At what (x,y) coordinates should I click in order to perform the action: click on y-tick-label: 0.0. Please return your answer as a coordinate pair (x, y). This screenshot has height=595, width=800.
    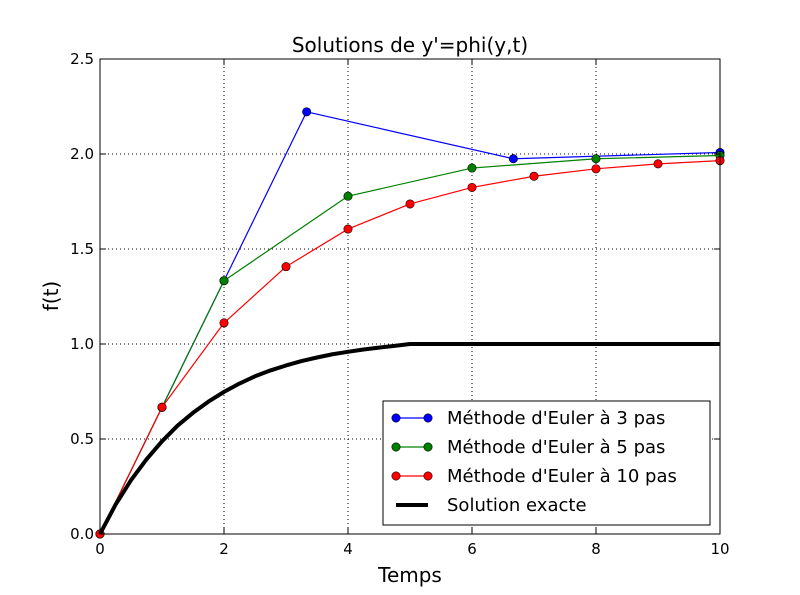
    Looking at the image, I should click on (82, 534).